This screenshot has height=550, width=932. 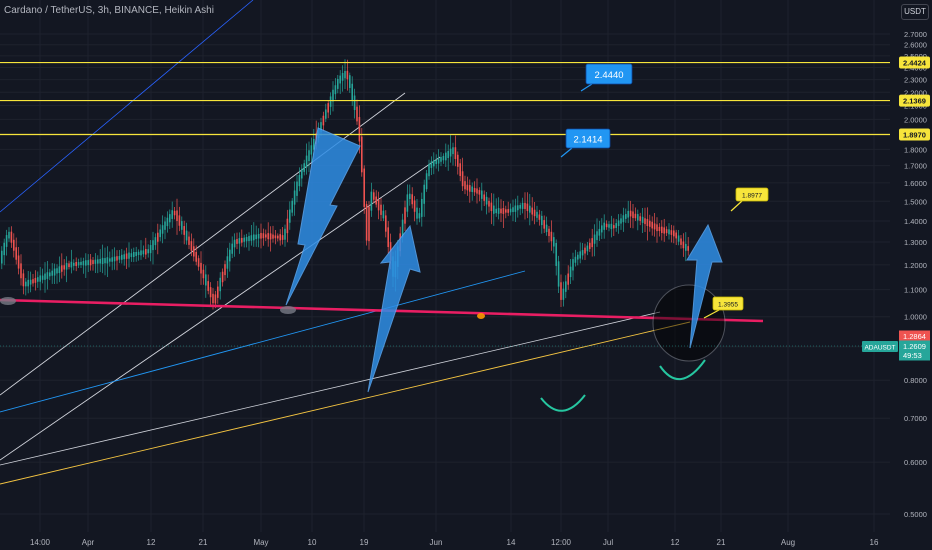 What do you see at coordinates (914, 134) in the screenshot?
I see `level-tag-label: 1.8970` at bounding box center [914, 134].